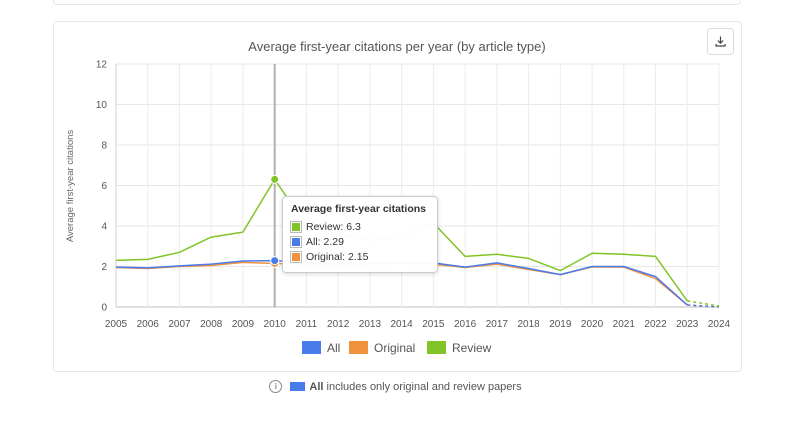 The height and width of the screenshot is (439, 791). I want to click on x-tick-2019: 2019, so click(560, 324).